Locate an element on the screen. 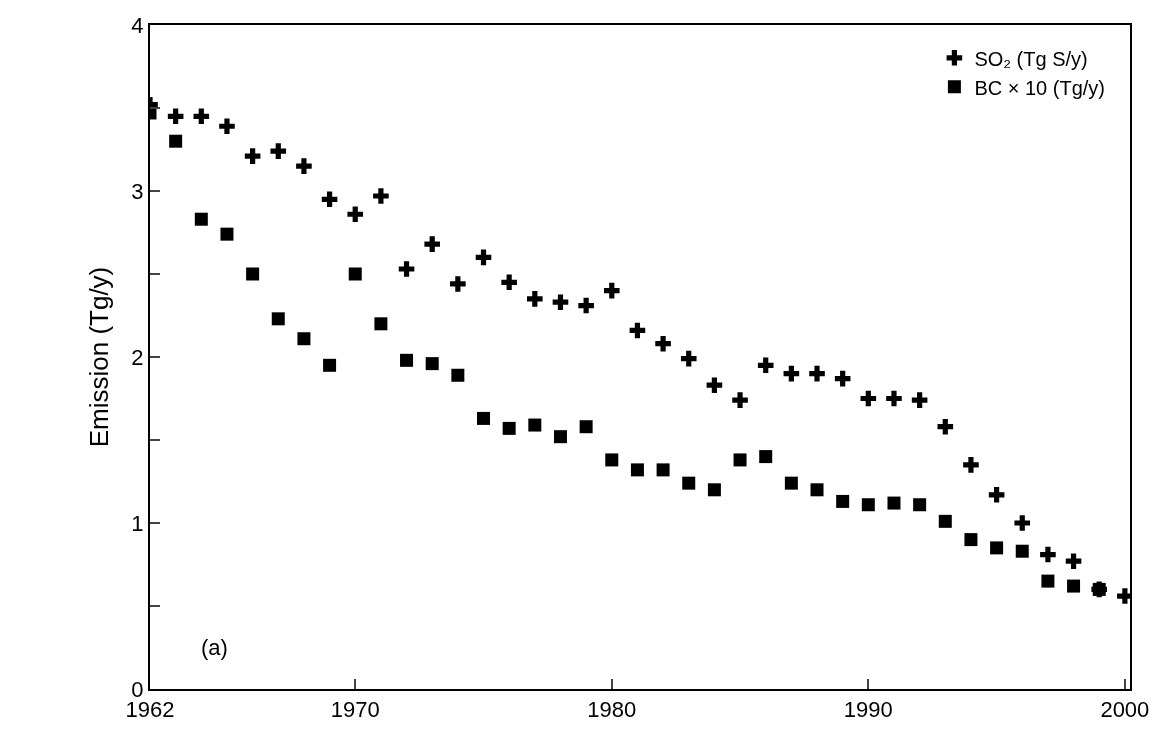  y-tick-label: 4 is located at coordinates (137, 25).